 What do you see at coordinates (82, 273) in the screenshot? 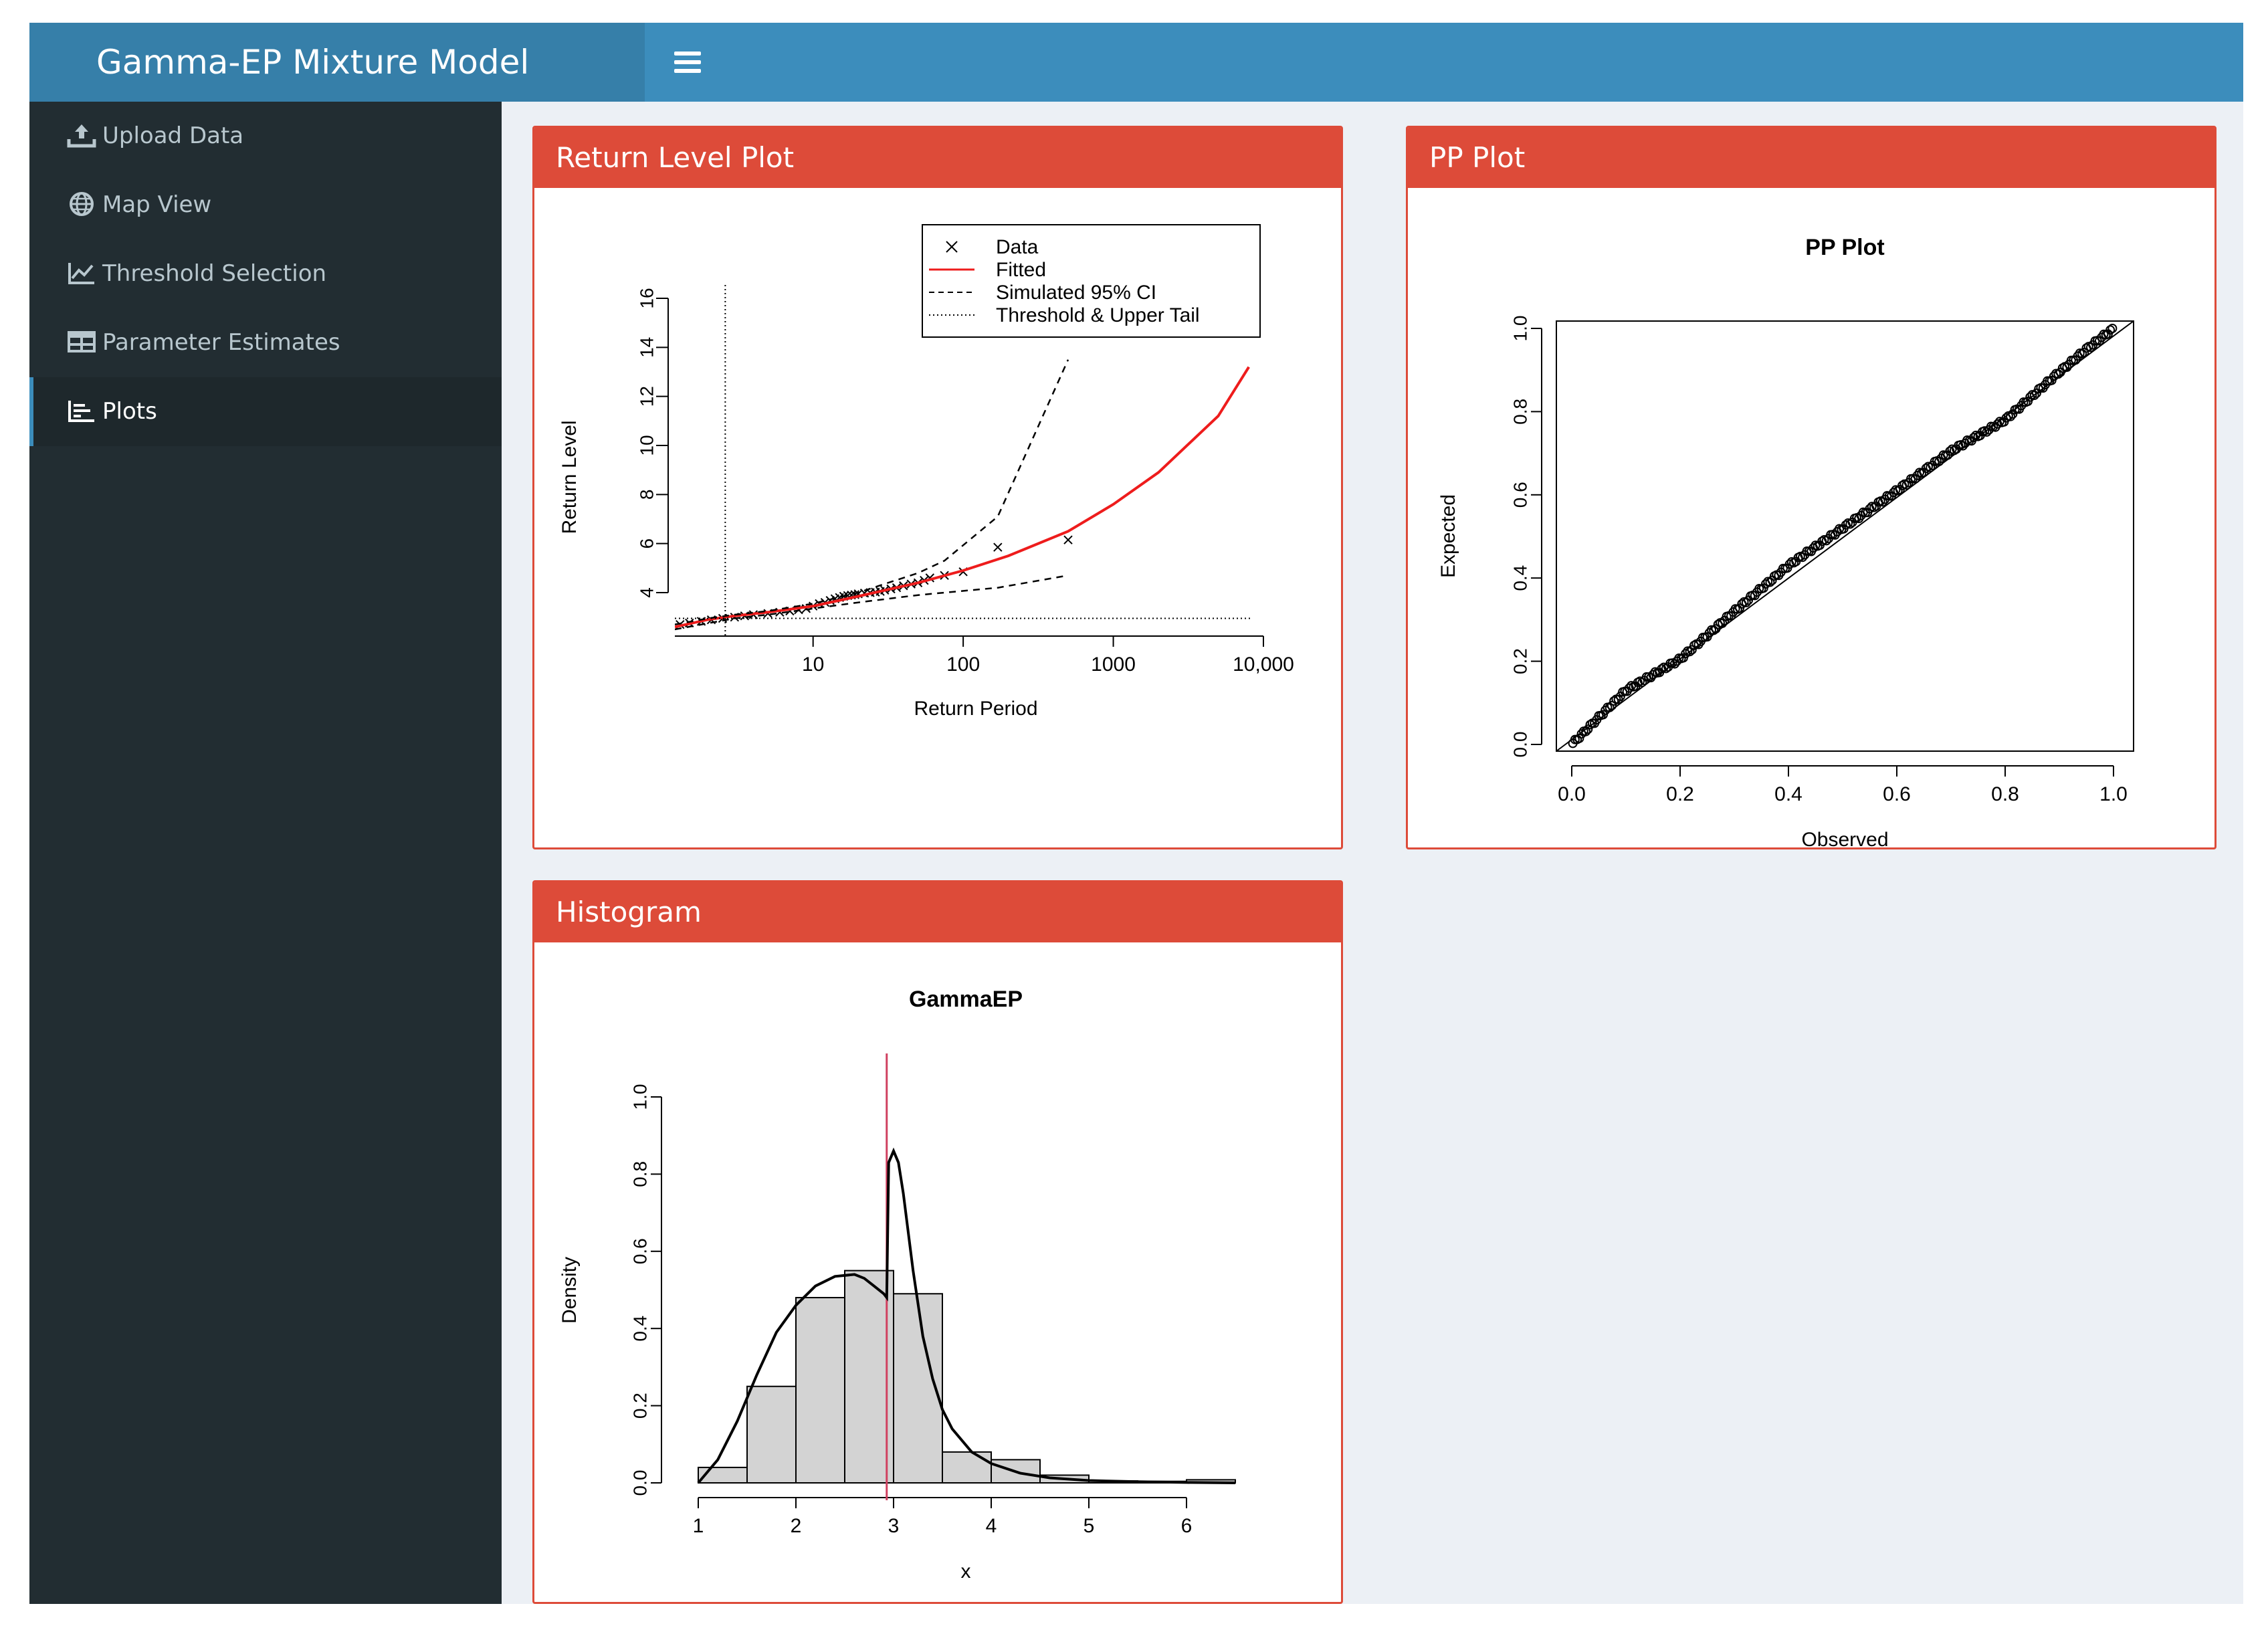
I see `line-chart-icon` at bounding box center [82, 273].